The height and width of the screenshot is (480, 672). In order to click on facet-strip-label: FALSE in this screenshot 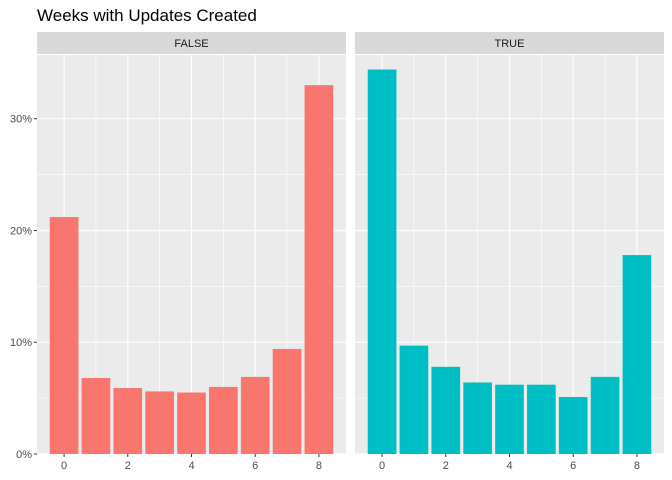, I will do `click(191, 44)`.